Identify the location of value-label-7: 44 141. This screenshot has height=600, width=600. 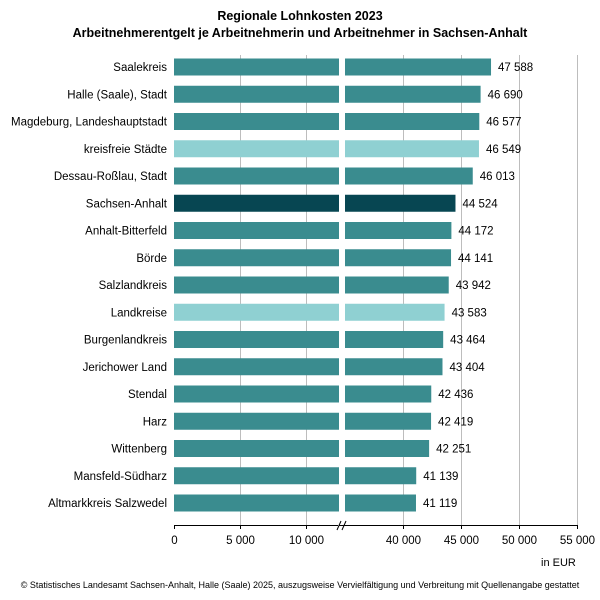
(475, 259).